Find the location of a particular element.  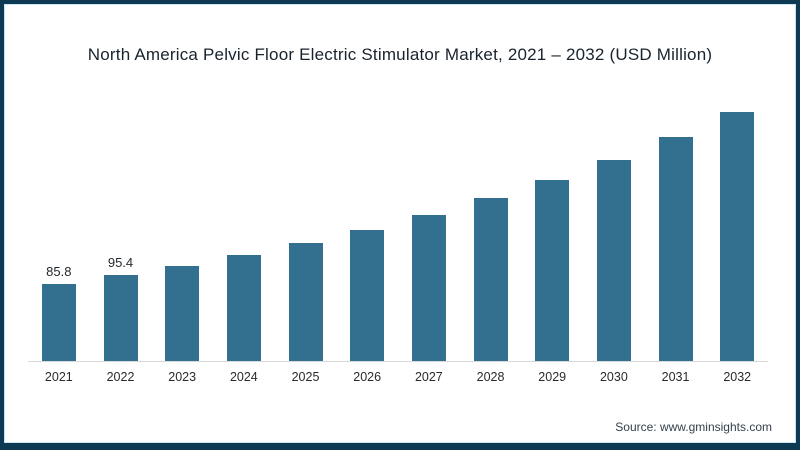

bar-2029 is located at coordinates (552, 271).